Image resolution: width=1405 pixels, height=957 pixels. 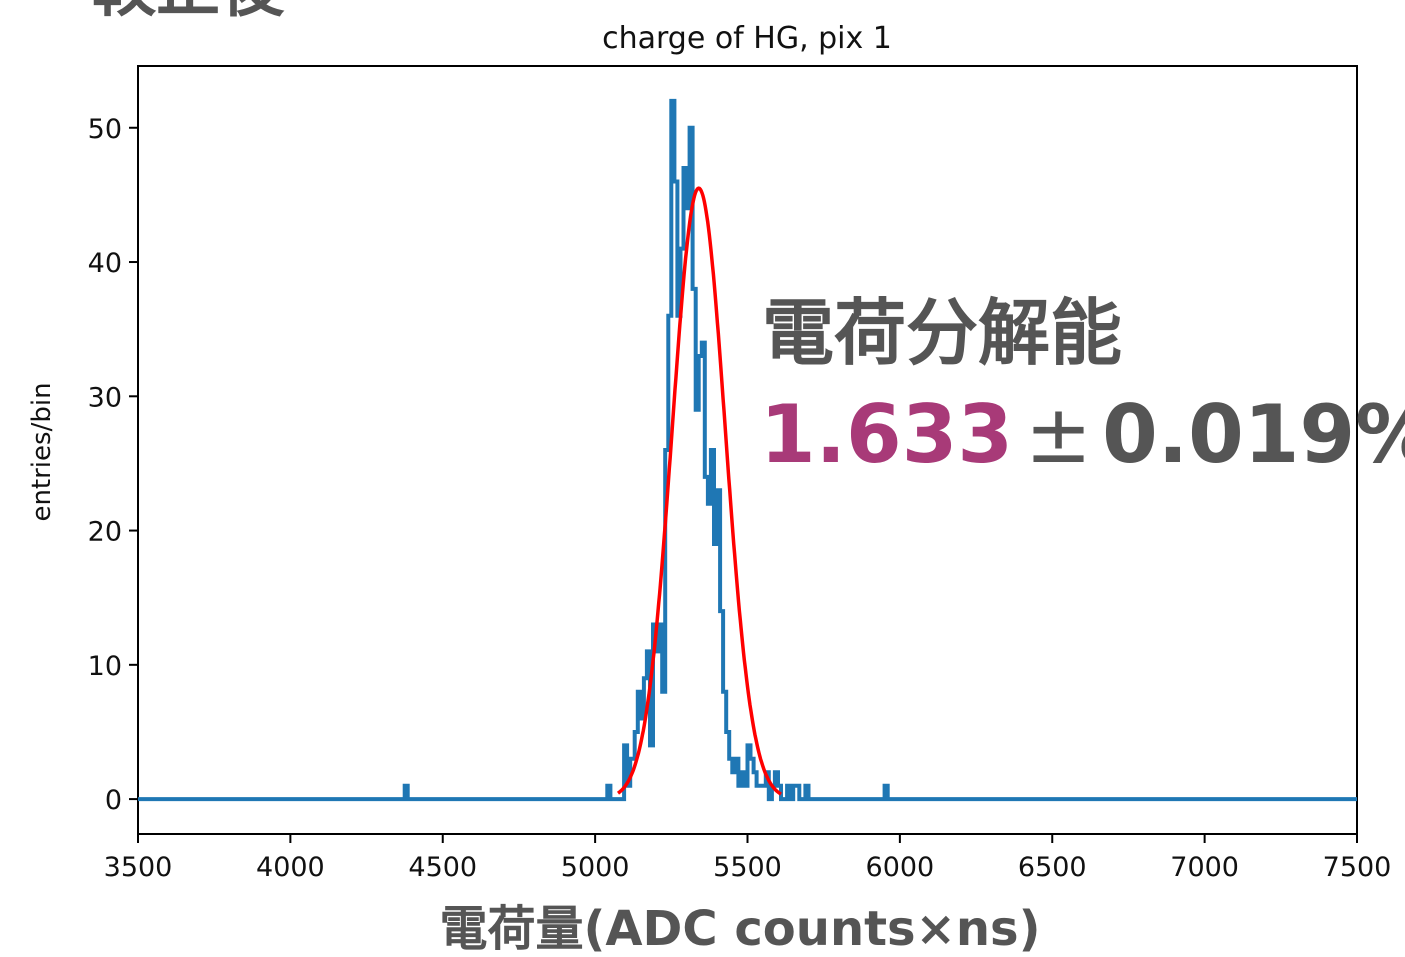 I want to click on x-tick-label: 6500, so click(x=1052, y=867).